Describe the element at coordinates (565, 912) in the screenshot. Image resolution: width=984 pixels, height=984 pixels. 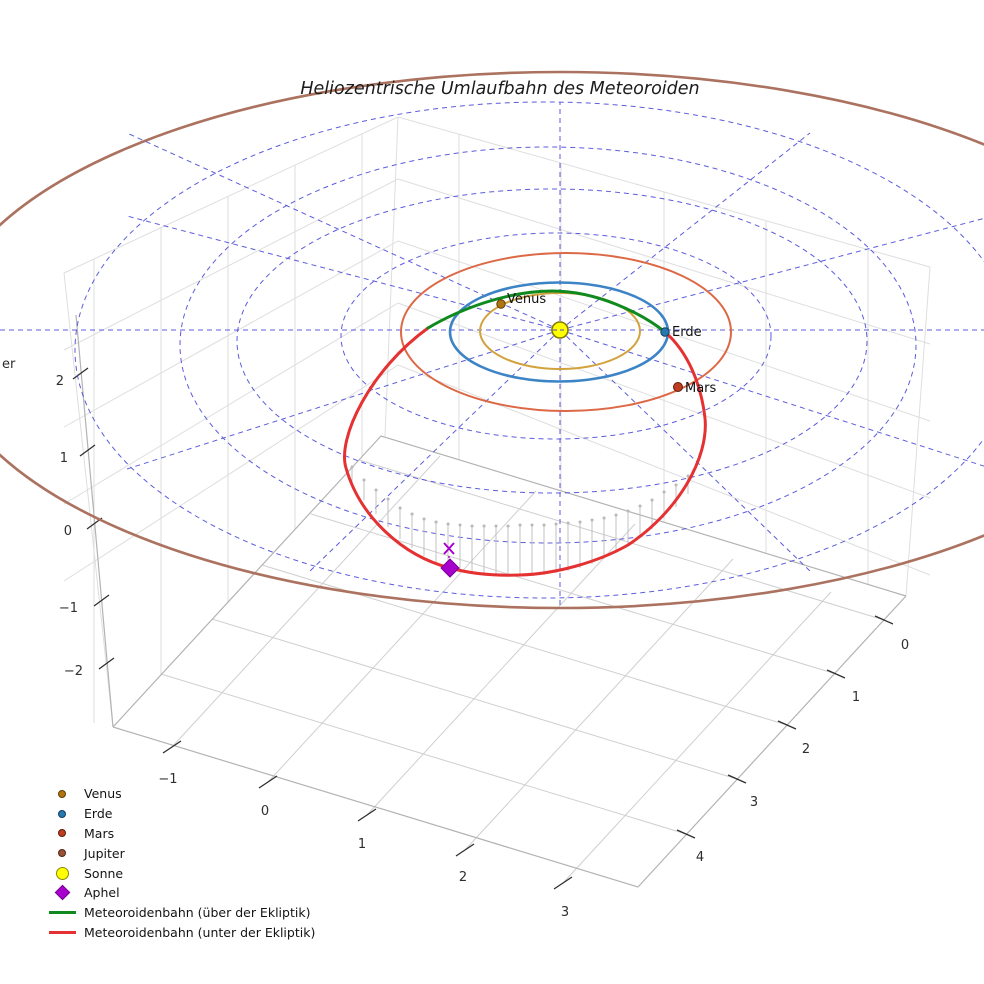
I see `x-tick-label: 3` at that location.